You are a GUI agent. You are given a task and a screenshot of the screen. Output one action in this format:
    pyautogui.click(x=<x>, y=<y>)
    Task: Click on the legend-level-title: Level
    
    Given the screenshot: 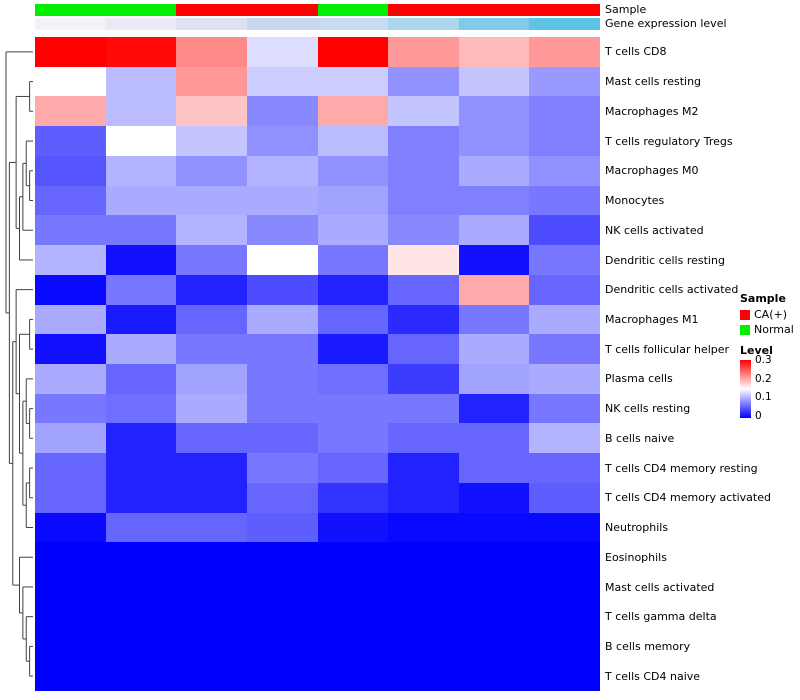 What is the action you would take?
    pyautogui.click(x=756, y=350)
    